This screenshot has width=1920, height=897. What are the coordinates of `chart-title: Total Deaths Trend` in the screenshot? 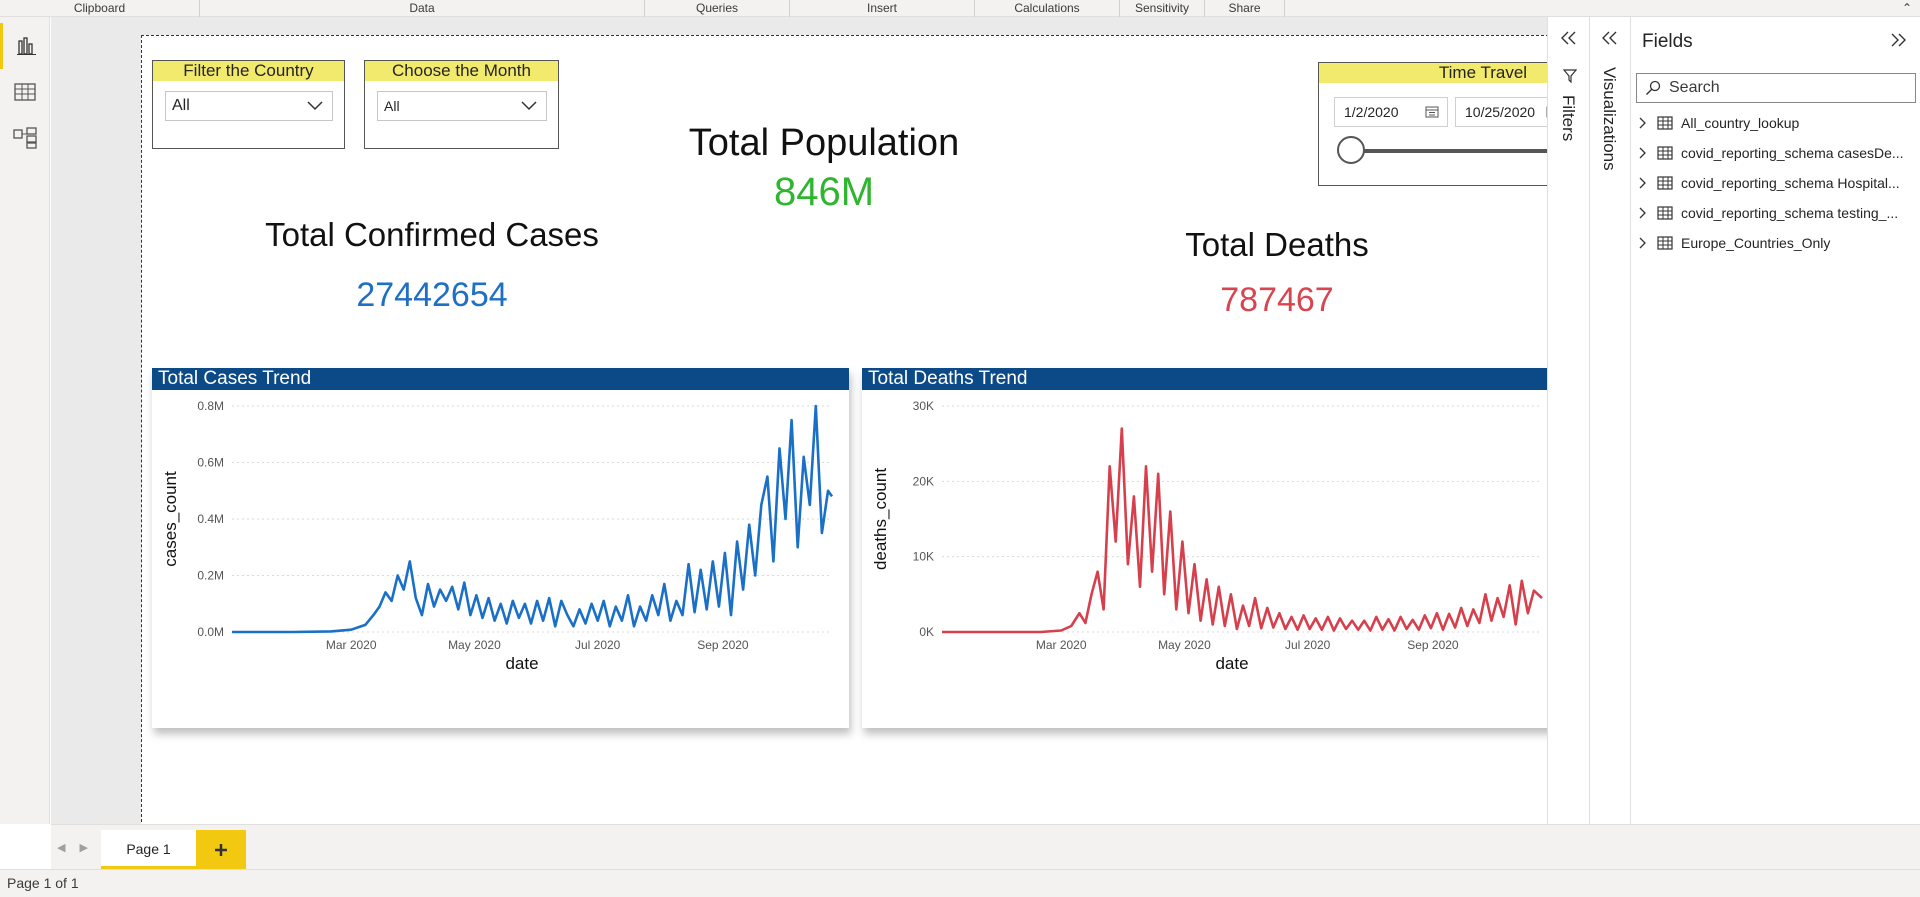 It's located at (1210, 379).